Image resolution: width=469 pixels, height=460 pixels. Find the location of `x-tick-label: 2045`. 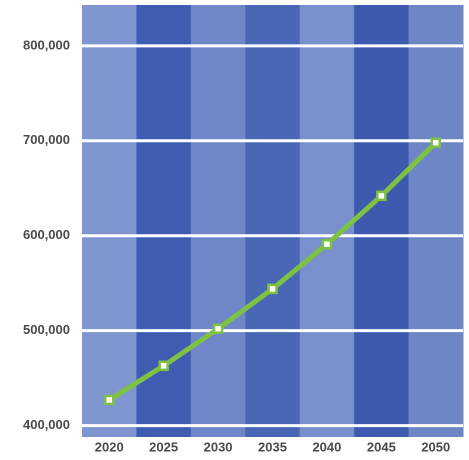

x-tick-label: 2045 is located at coordinates (381, 446).